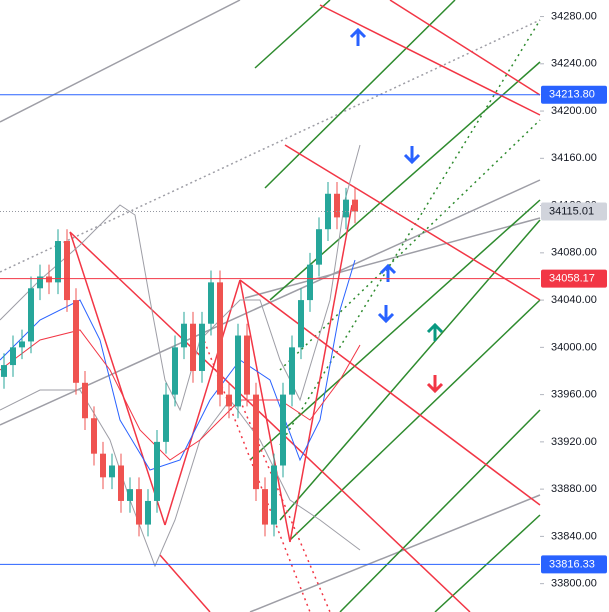  I want to click on price-label: 33816.33, so click(572, 564).